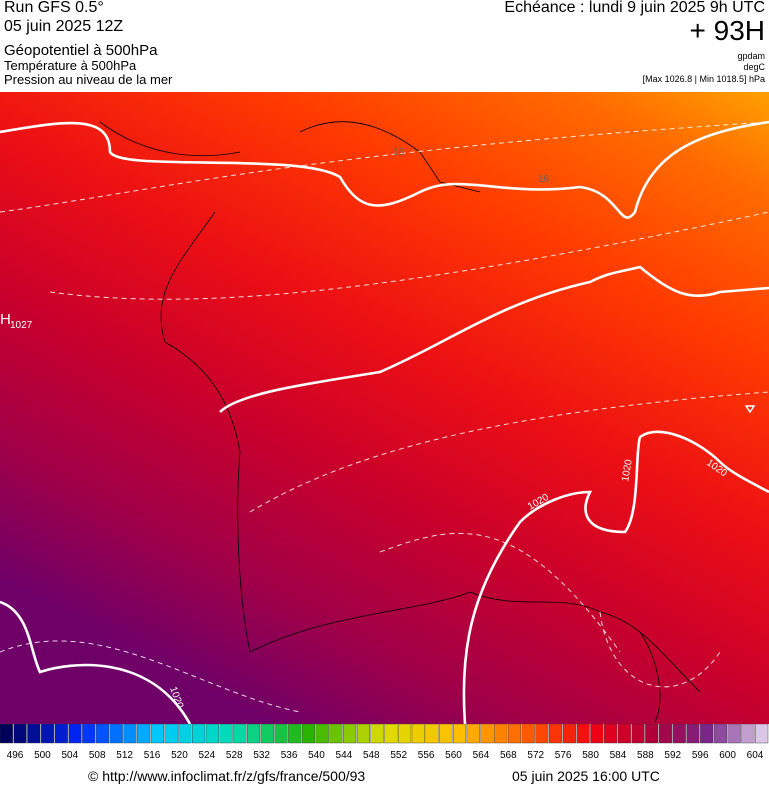  Describe the element at coordinates (727, 755) in the screenshot. I see `scale-label: 600` at that location.